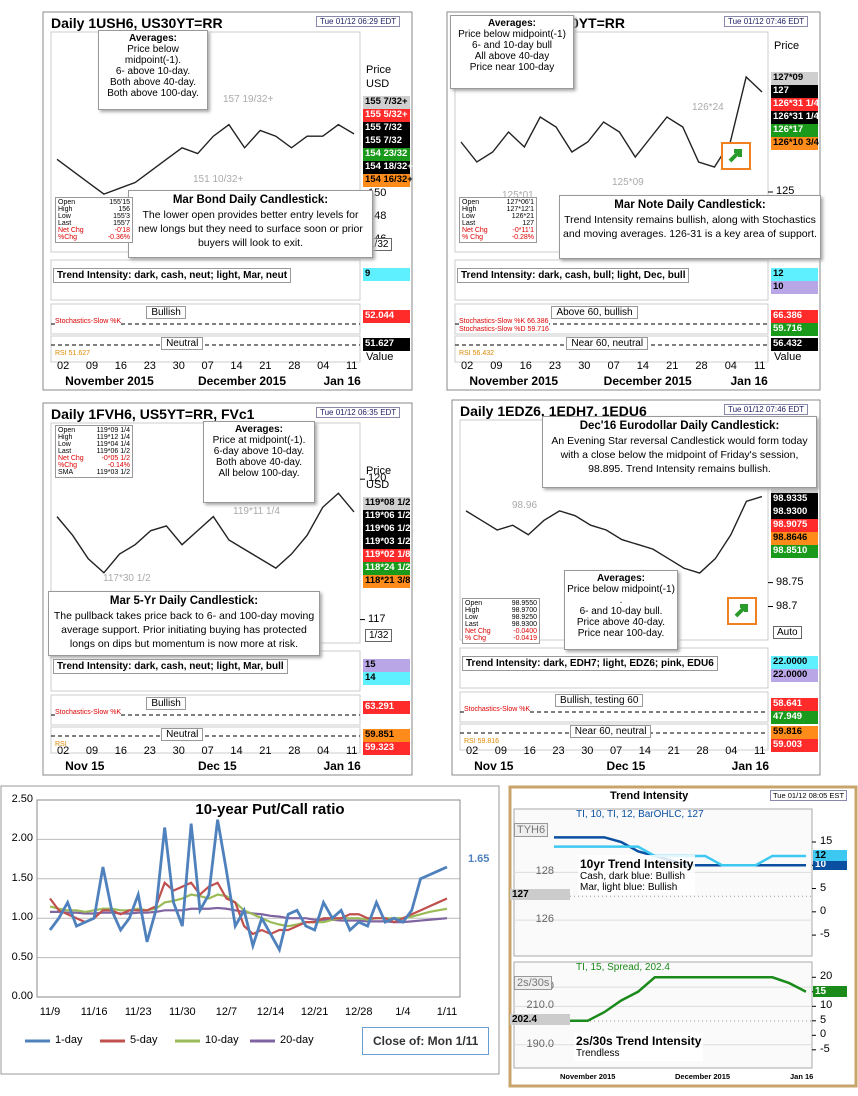 Image resolution: width=858 pixels, height=1096 pixels. I want to click on price-tag: 63.291, so click(386, 707).